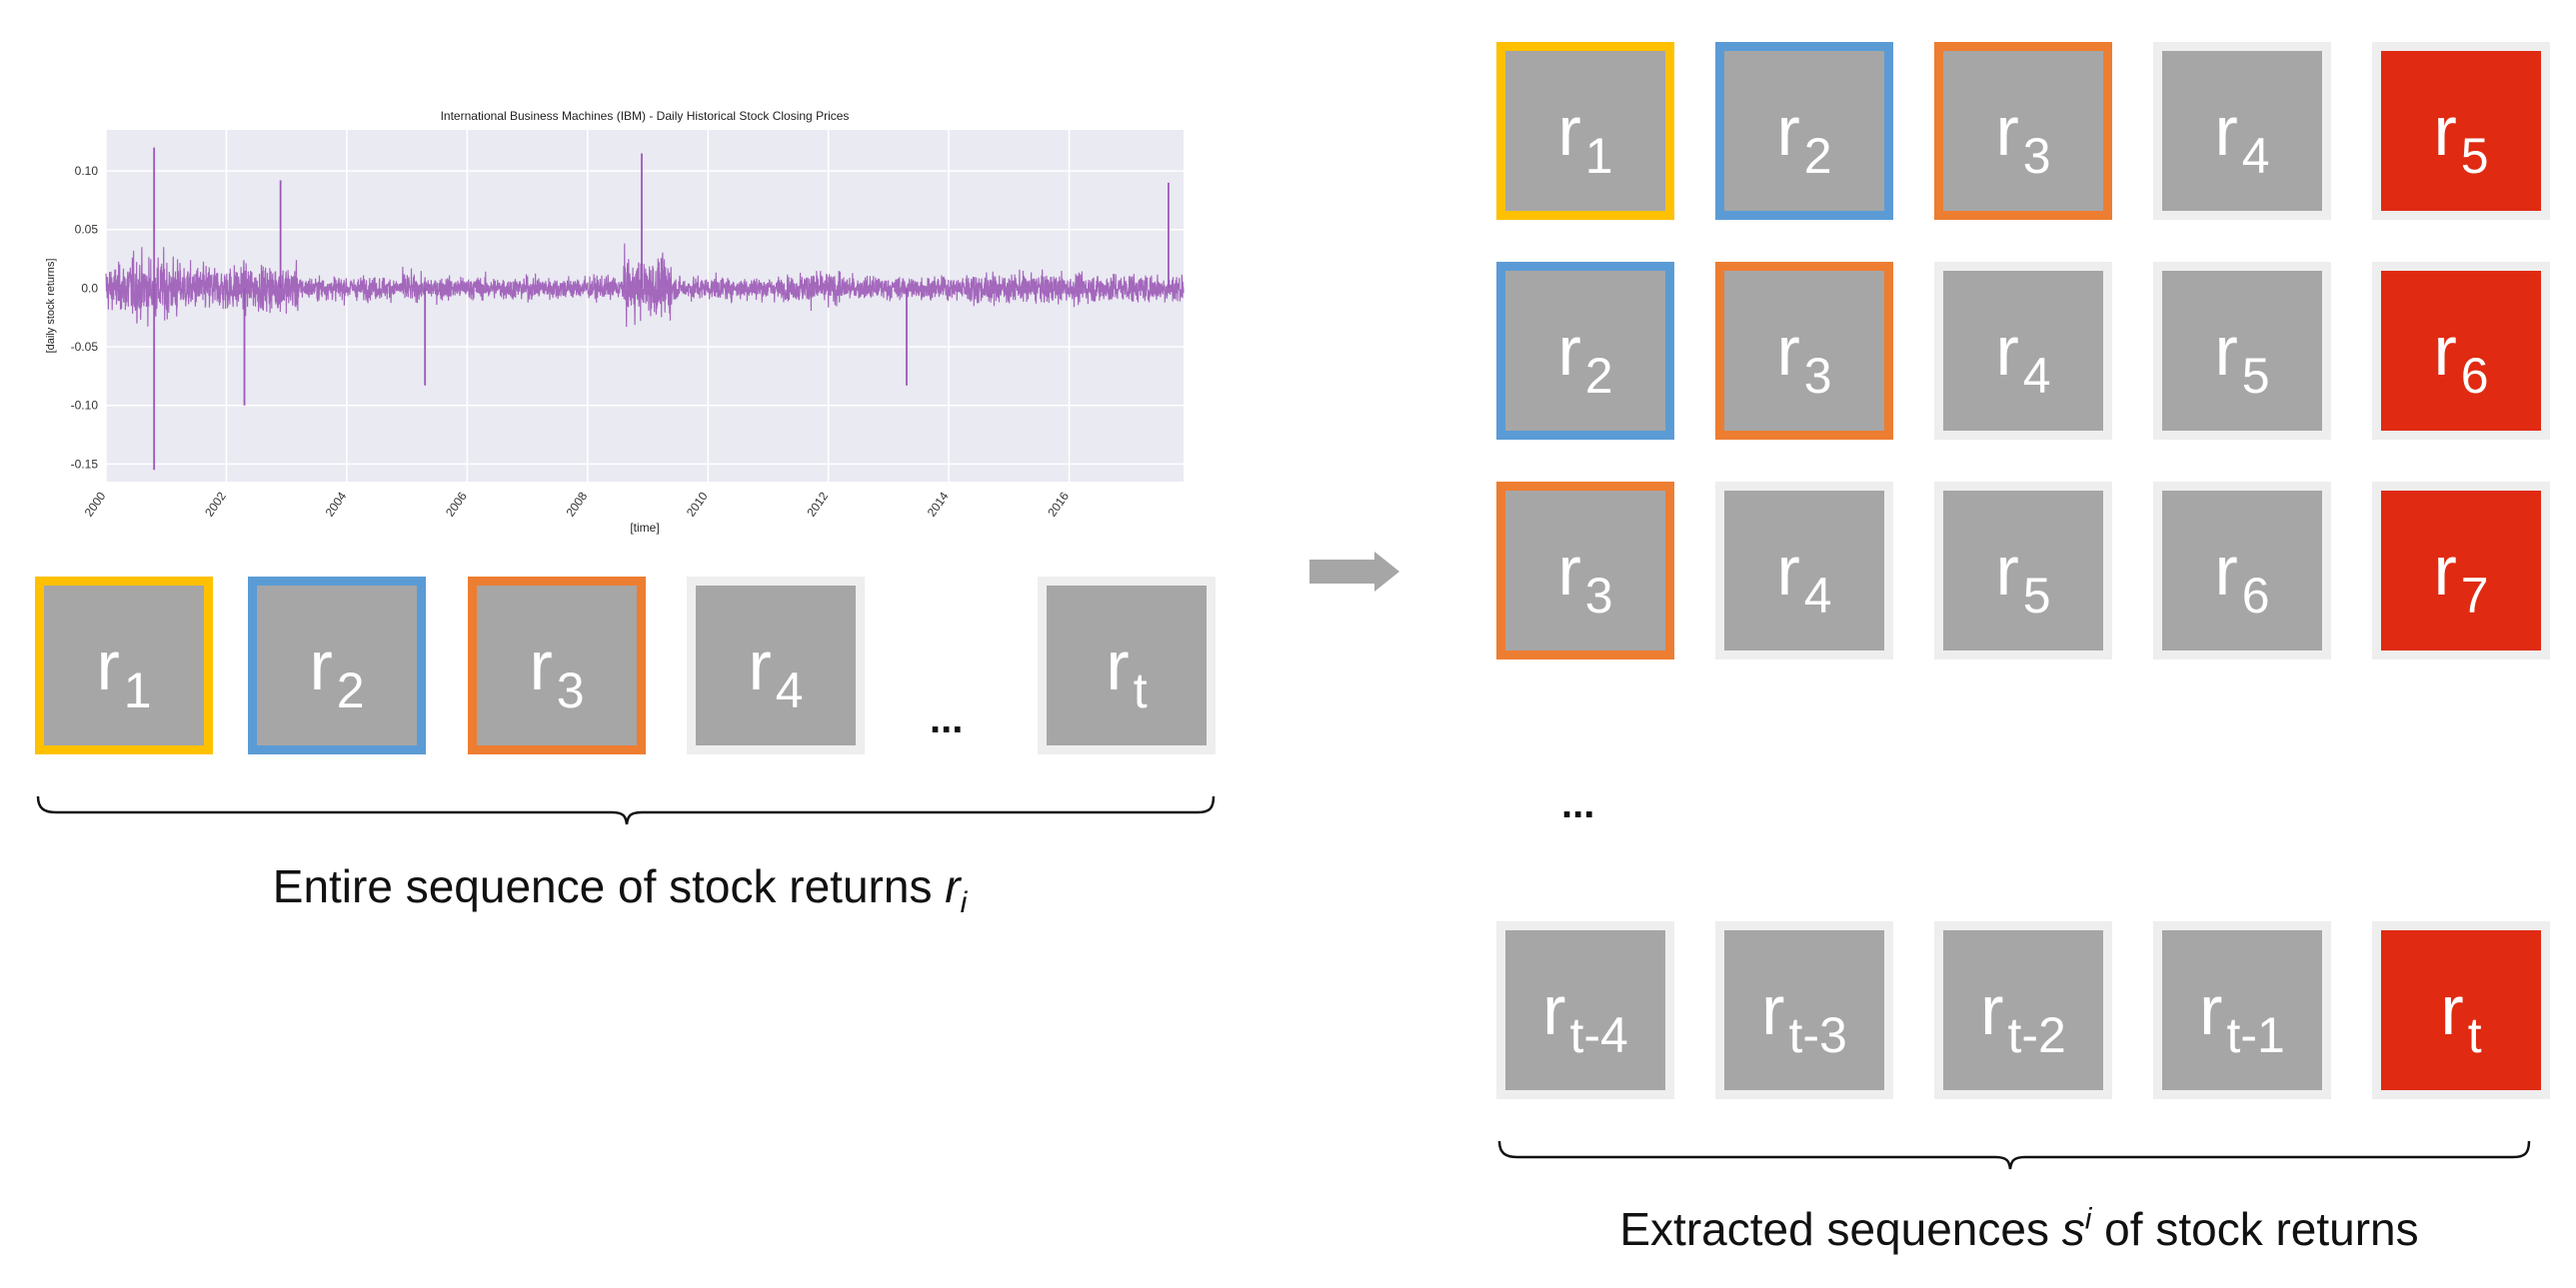  Describe the element at coordinates (124, 673) in the screenshot. I see `left-box-1-label: r1` at that location.